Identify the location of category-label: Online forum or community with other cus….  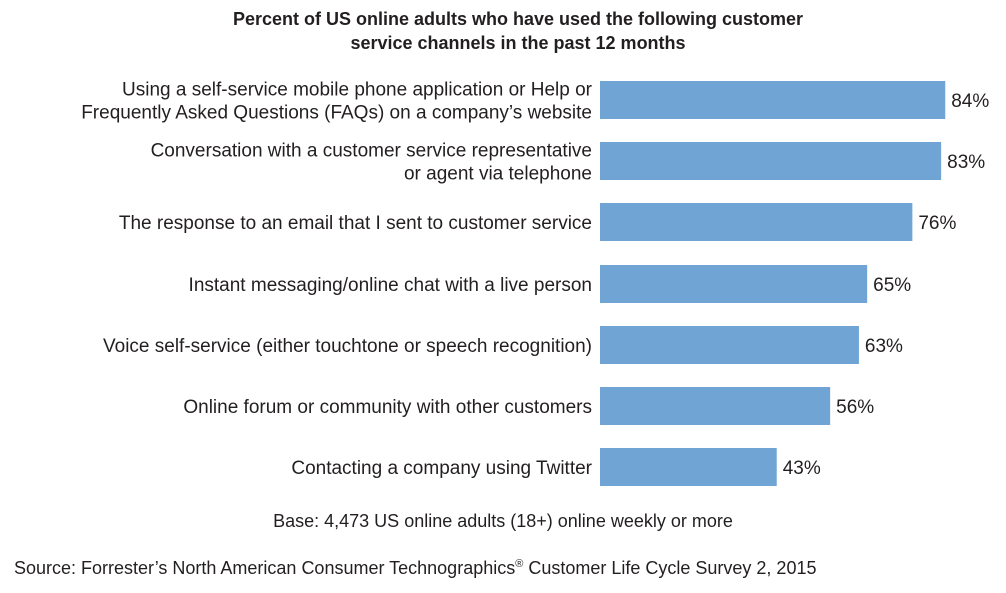
(387, 407).